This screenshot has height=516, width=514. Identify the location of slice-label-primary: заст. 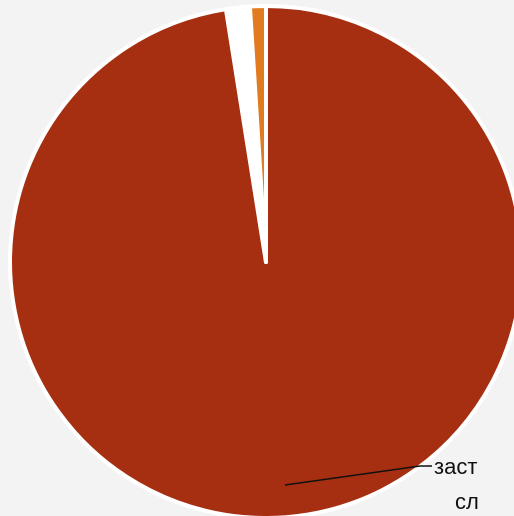
(455, 466).